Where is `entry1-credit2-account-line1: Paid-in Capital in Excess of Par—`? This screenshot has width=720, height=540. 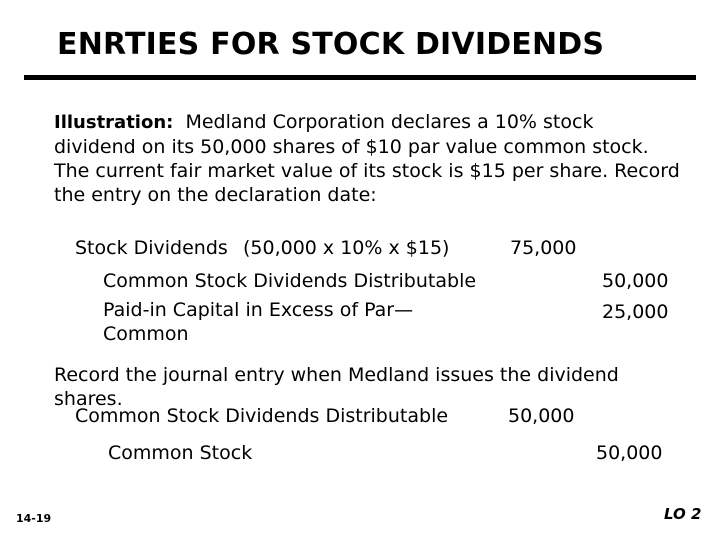
entry1-credit2-account-line1: Paid-in Capital in Excess of Par— is located at coordinates (258, 310).